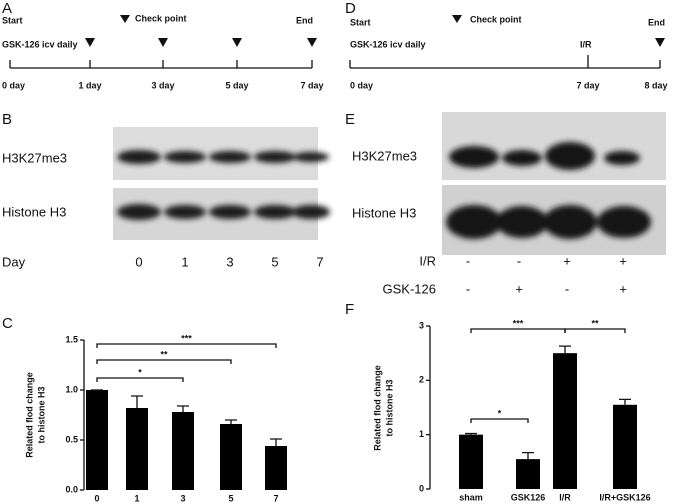 This screenshot has width=676, height=504. What do you see at coordinates (349, 309) in the screenshot?
I see `panel-letter: F` at bounding box center [349, 309].